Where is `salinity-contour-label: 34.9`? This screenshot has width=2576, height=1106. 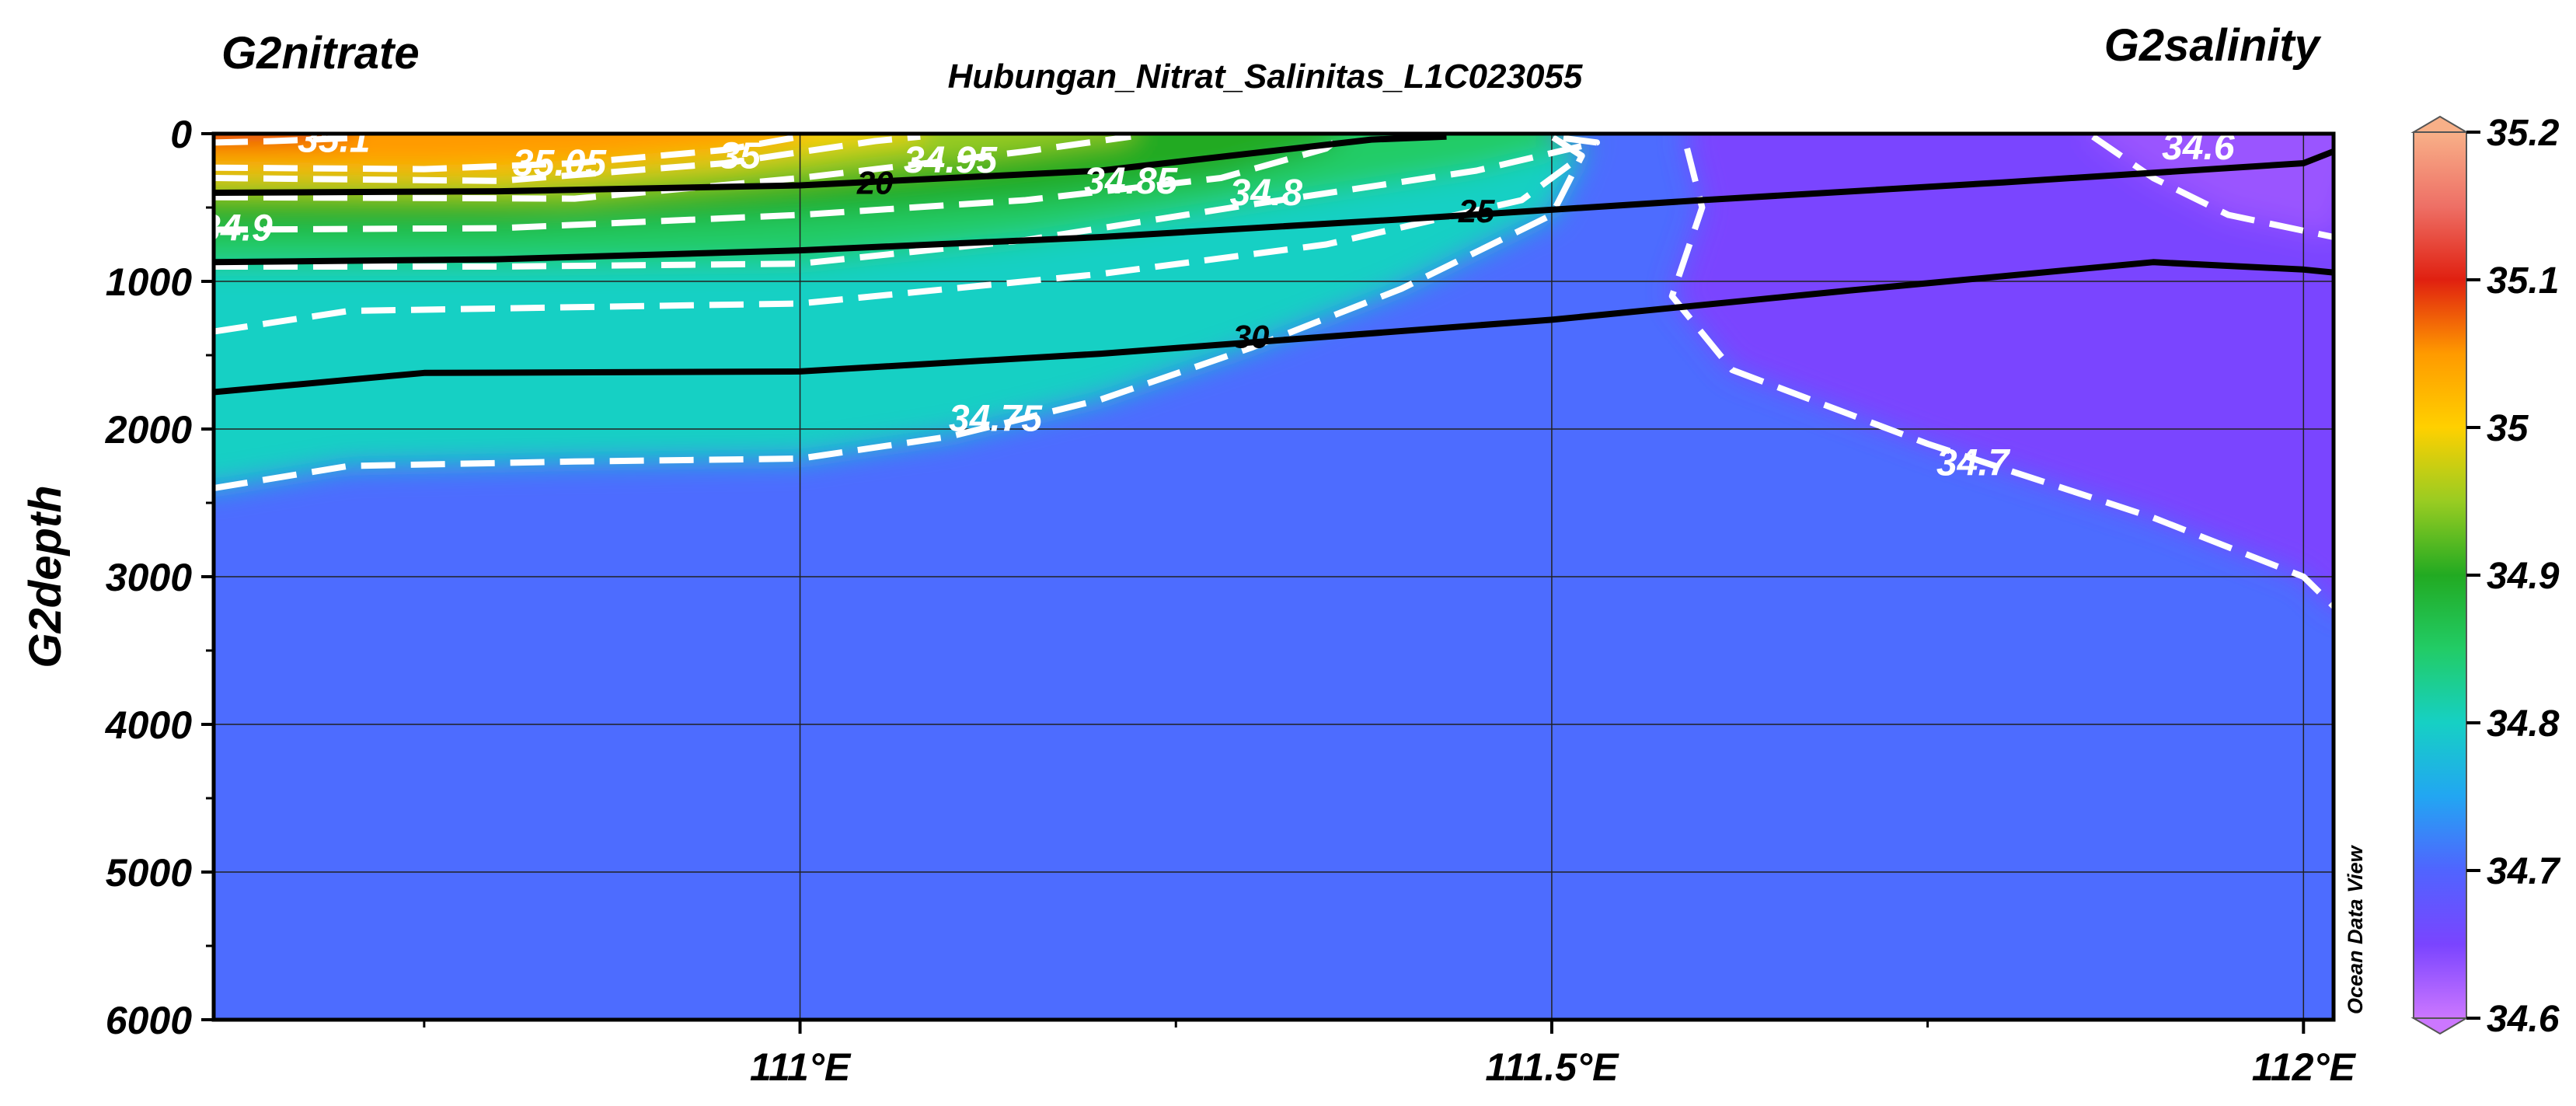 salinity-contour-label: 34.9 is located at coordinates (236, 229).